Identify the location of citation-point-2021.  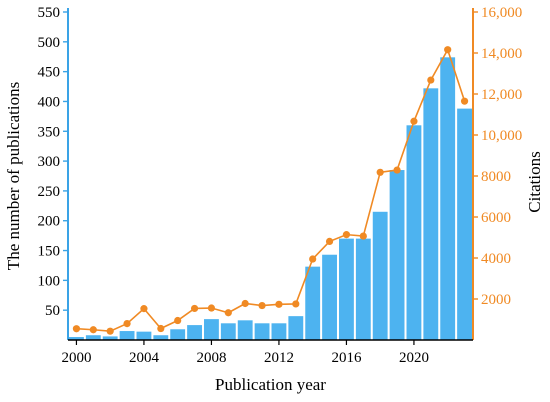
(431, 80).